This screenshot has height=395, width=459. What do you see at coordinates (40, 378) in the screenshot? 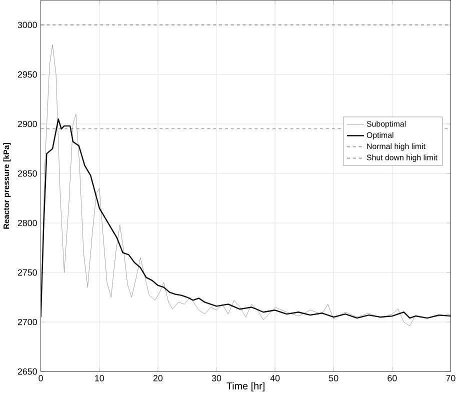
I see `x-tick-label: 0` at bounding box center [40, 378].